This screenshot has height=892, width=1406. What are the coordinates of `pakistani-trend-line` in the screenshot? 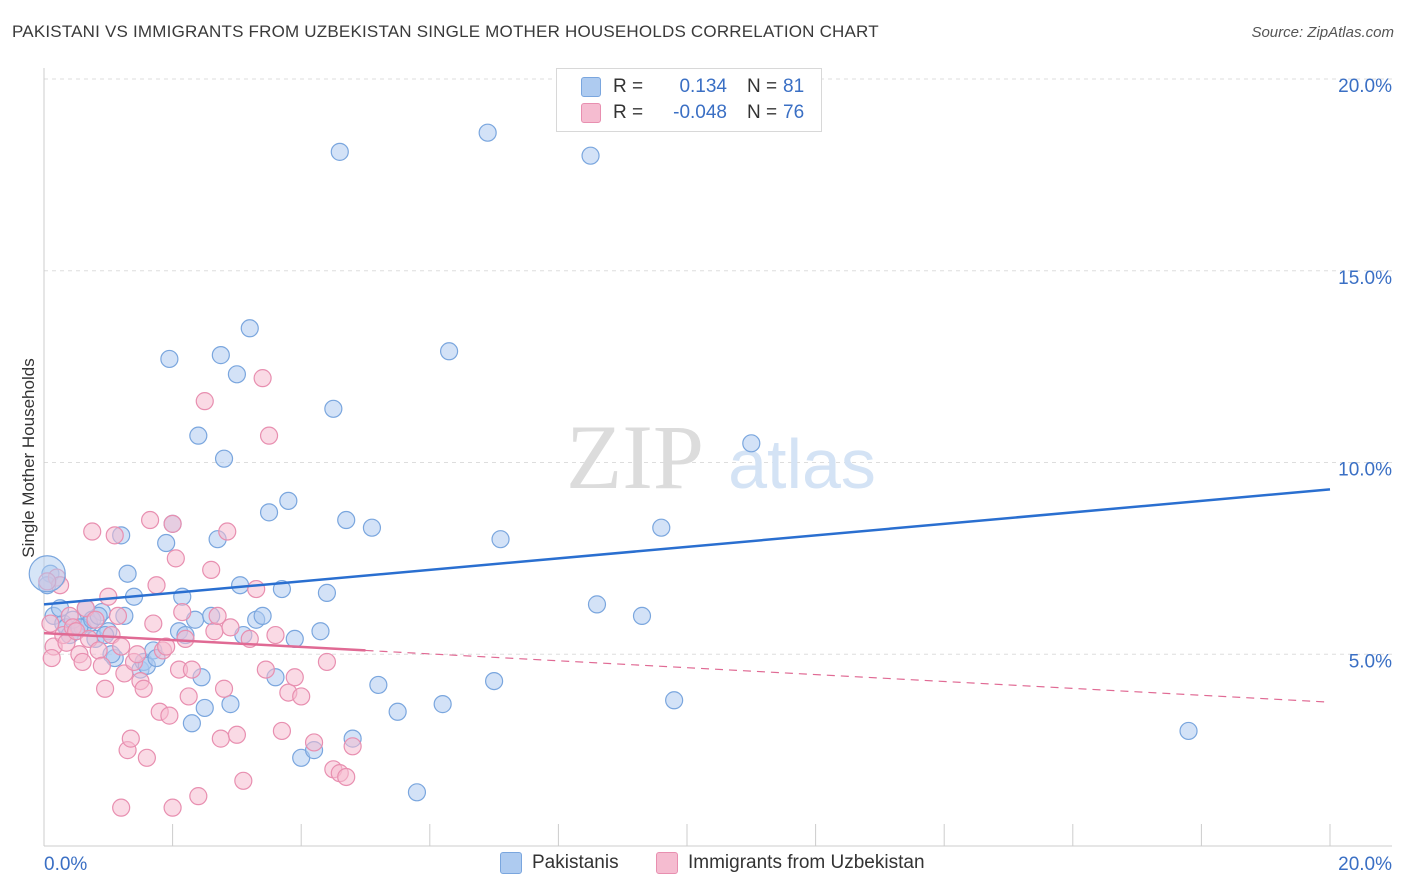 It's located at (687, 547).